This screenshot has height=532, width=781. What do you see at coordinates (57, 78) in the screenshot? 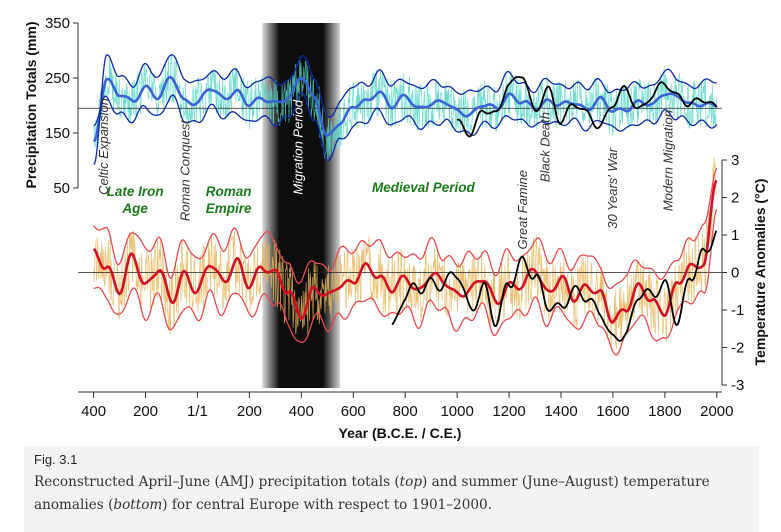
I see `precip-y-tick-label: 250` at bounding box center [57, 78].